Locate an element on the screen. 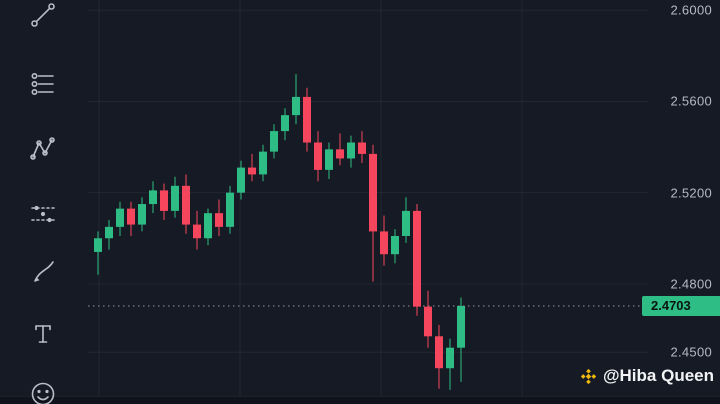  brush-icon is located at coordinates (44, 271).